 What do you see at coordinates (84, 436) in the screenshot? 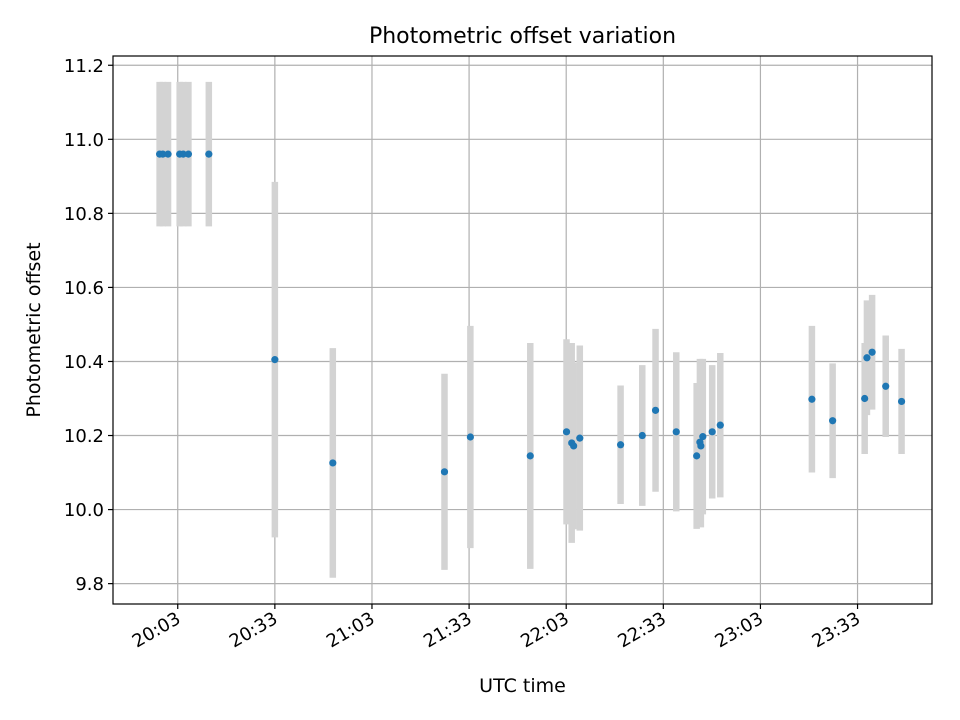
I see `y-tick-label: 10.2` at bounding box center [84, 436].